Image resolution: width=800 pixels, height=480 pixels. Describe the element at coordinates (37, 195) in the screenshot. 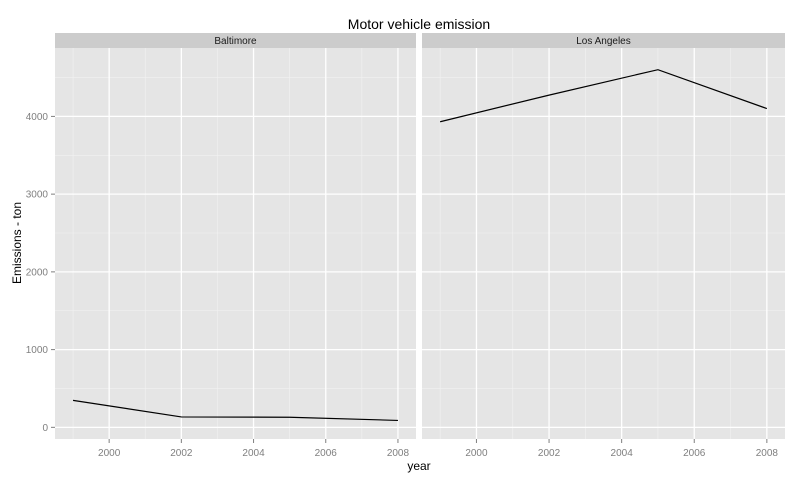

I see `y-tick-label: 3000` at that location.